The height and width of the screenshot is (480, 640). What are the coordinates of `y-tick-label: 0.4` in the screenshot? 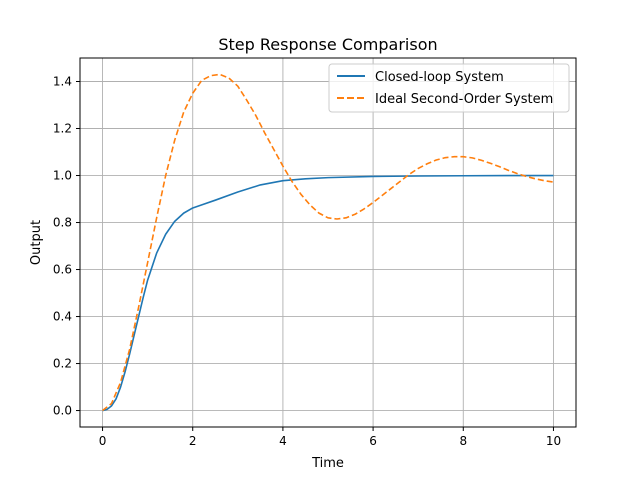 It's located at (62, 317).